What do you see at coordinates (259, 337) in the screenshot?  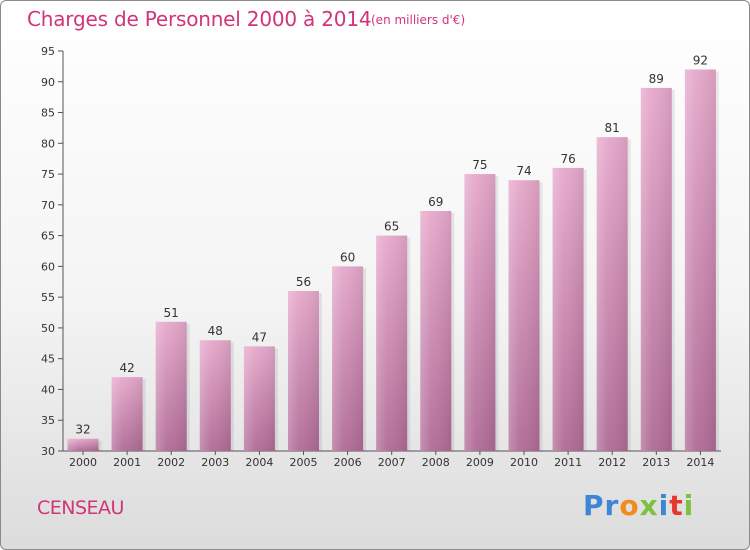 I see `data-label: 47` at bounding box center [259, 337].